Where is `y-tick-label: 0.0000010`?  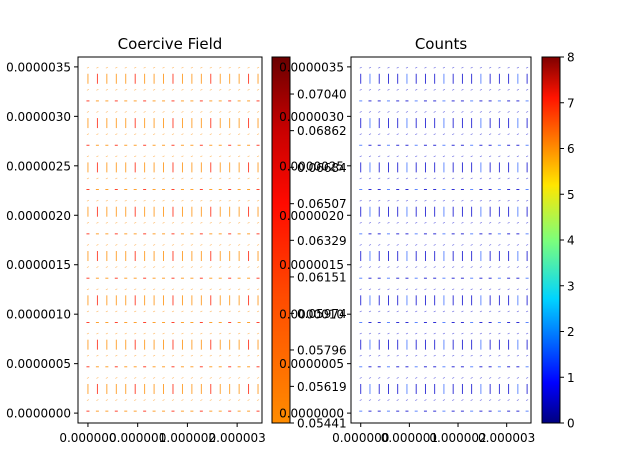
y-tick-label: 0.0000010 is located at coordinates (38, 315).